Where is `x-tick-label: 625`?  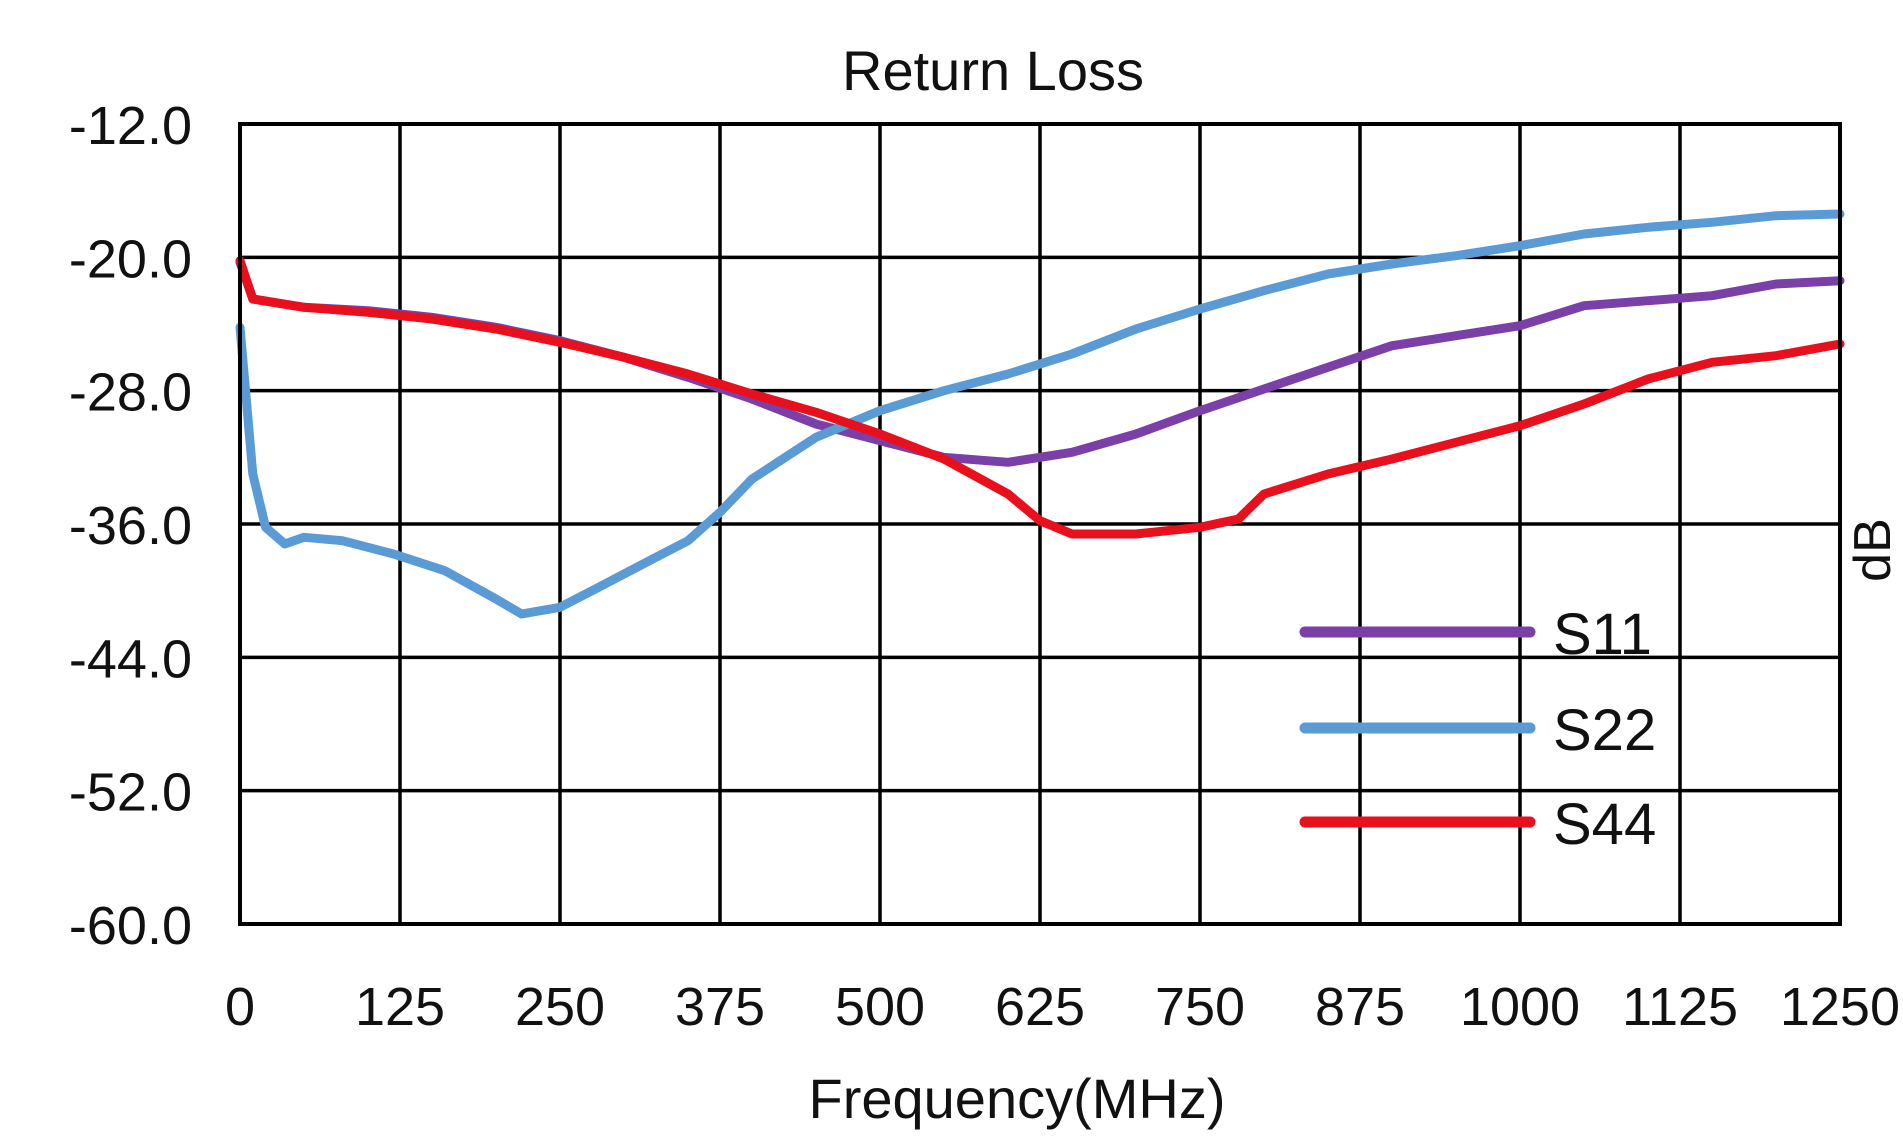
x-tick-label: 625 is located at coordinates (1040, 1007).